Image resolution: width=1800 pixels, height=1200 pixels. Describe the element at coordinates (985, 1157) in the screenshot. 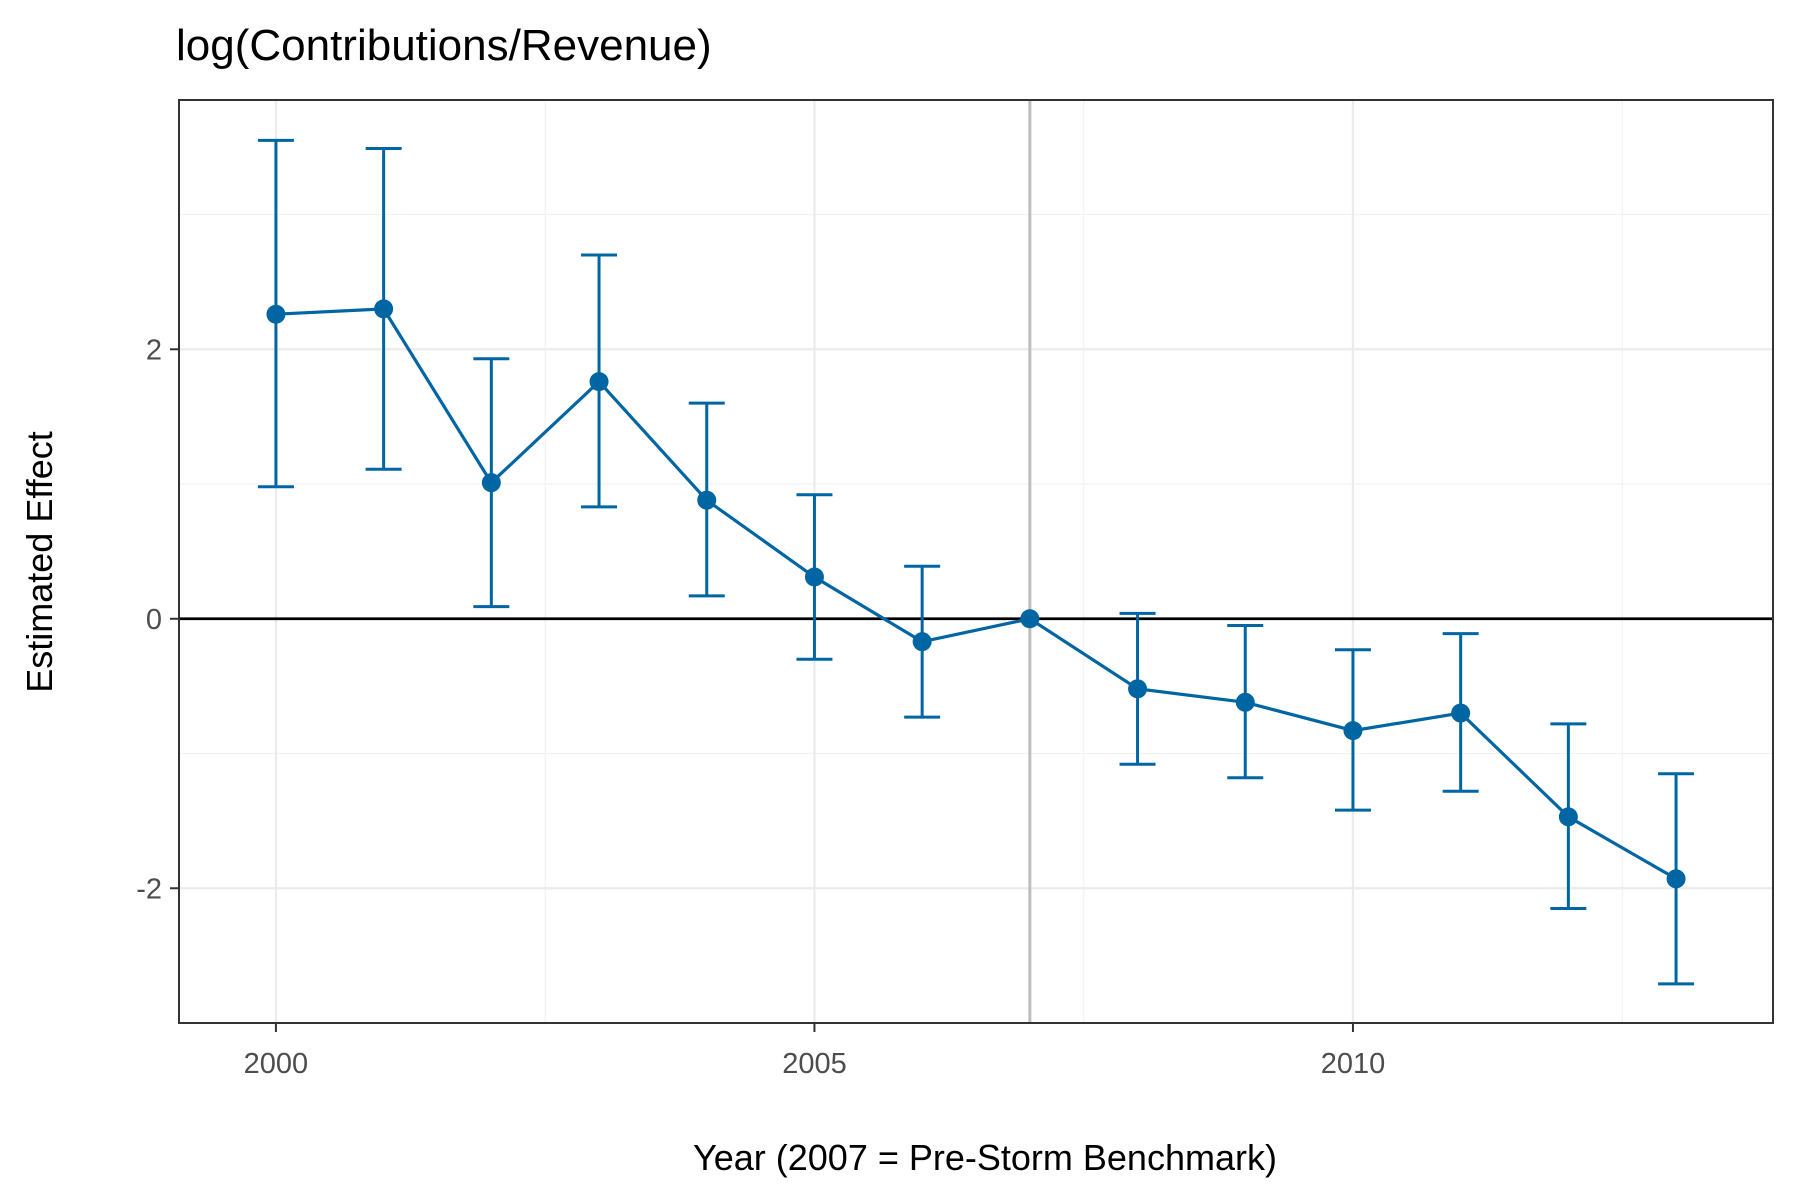

I see `x-axis-title: Year (2007 = Pre-Storm Benchmark)` at that location.